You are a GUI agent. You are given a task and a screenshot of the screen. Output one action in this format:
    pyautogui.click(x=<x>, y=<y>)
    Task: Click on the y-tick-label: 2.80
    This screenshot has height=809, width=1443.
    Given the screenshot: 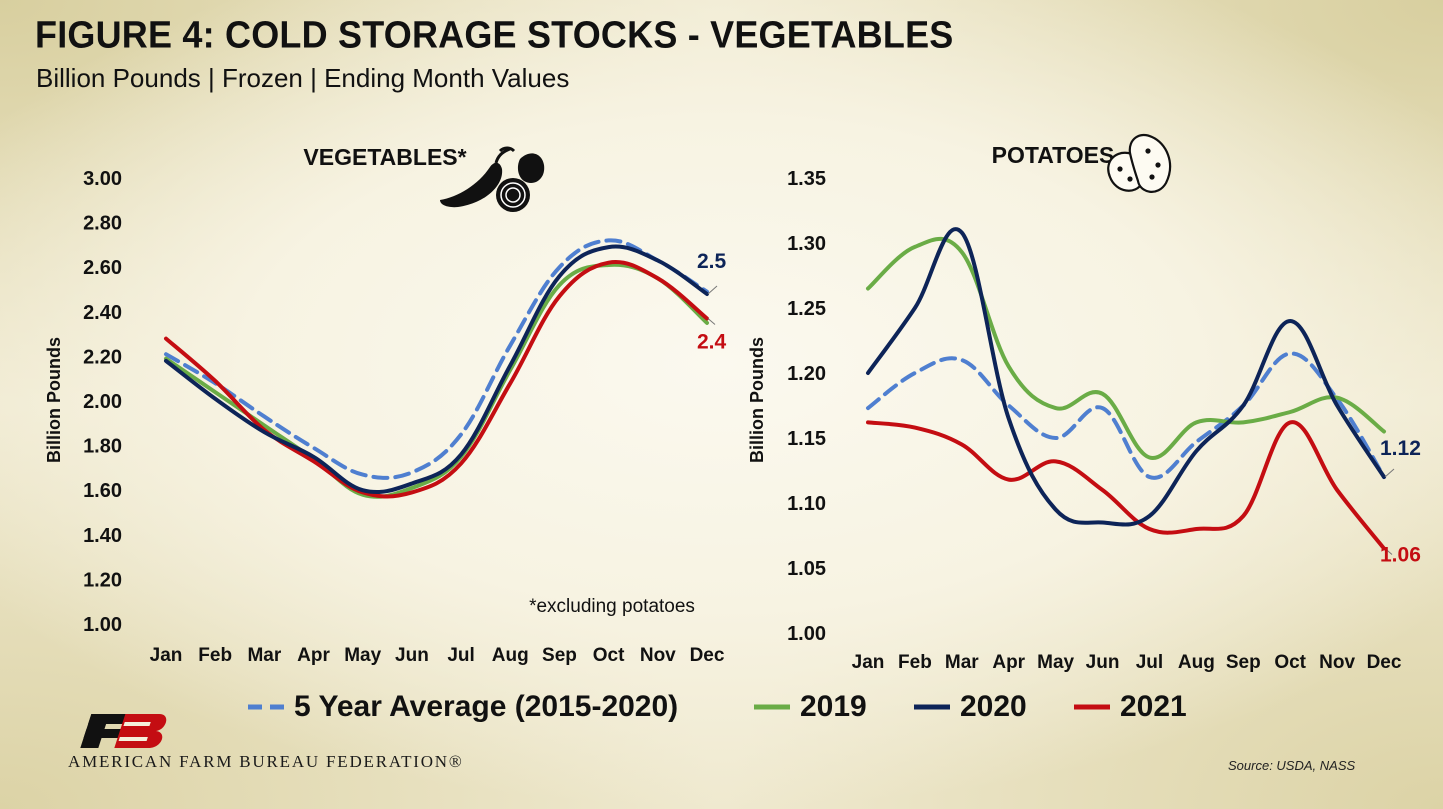 What is the action you would take?
    pyautogui.click(x=102, y=224)
    